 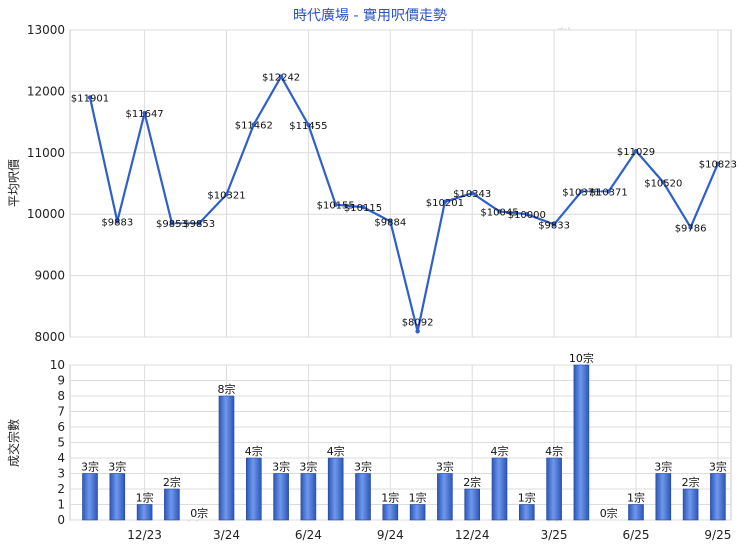 I want to click on price-y-tick: 9000, so click(x=49, y=276).